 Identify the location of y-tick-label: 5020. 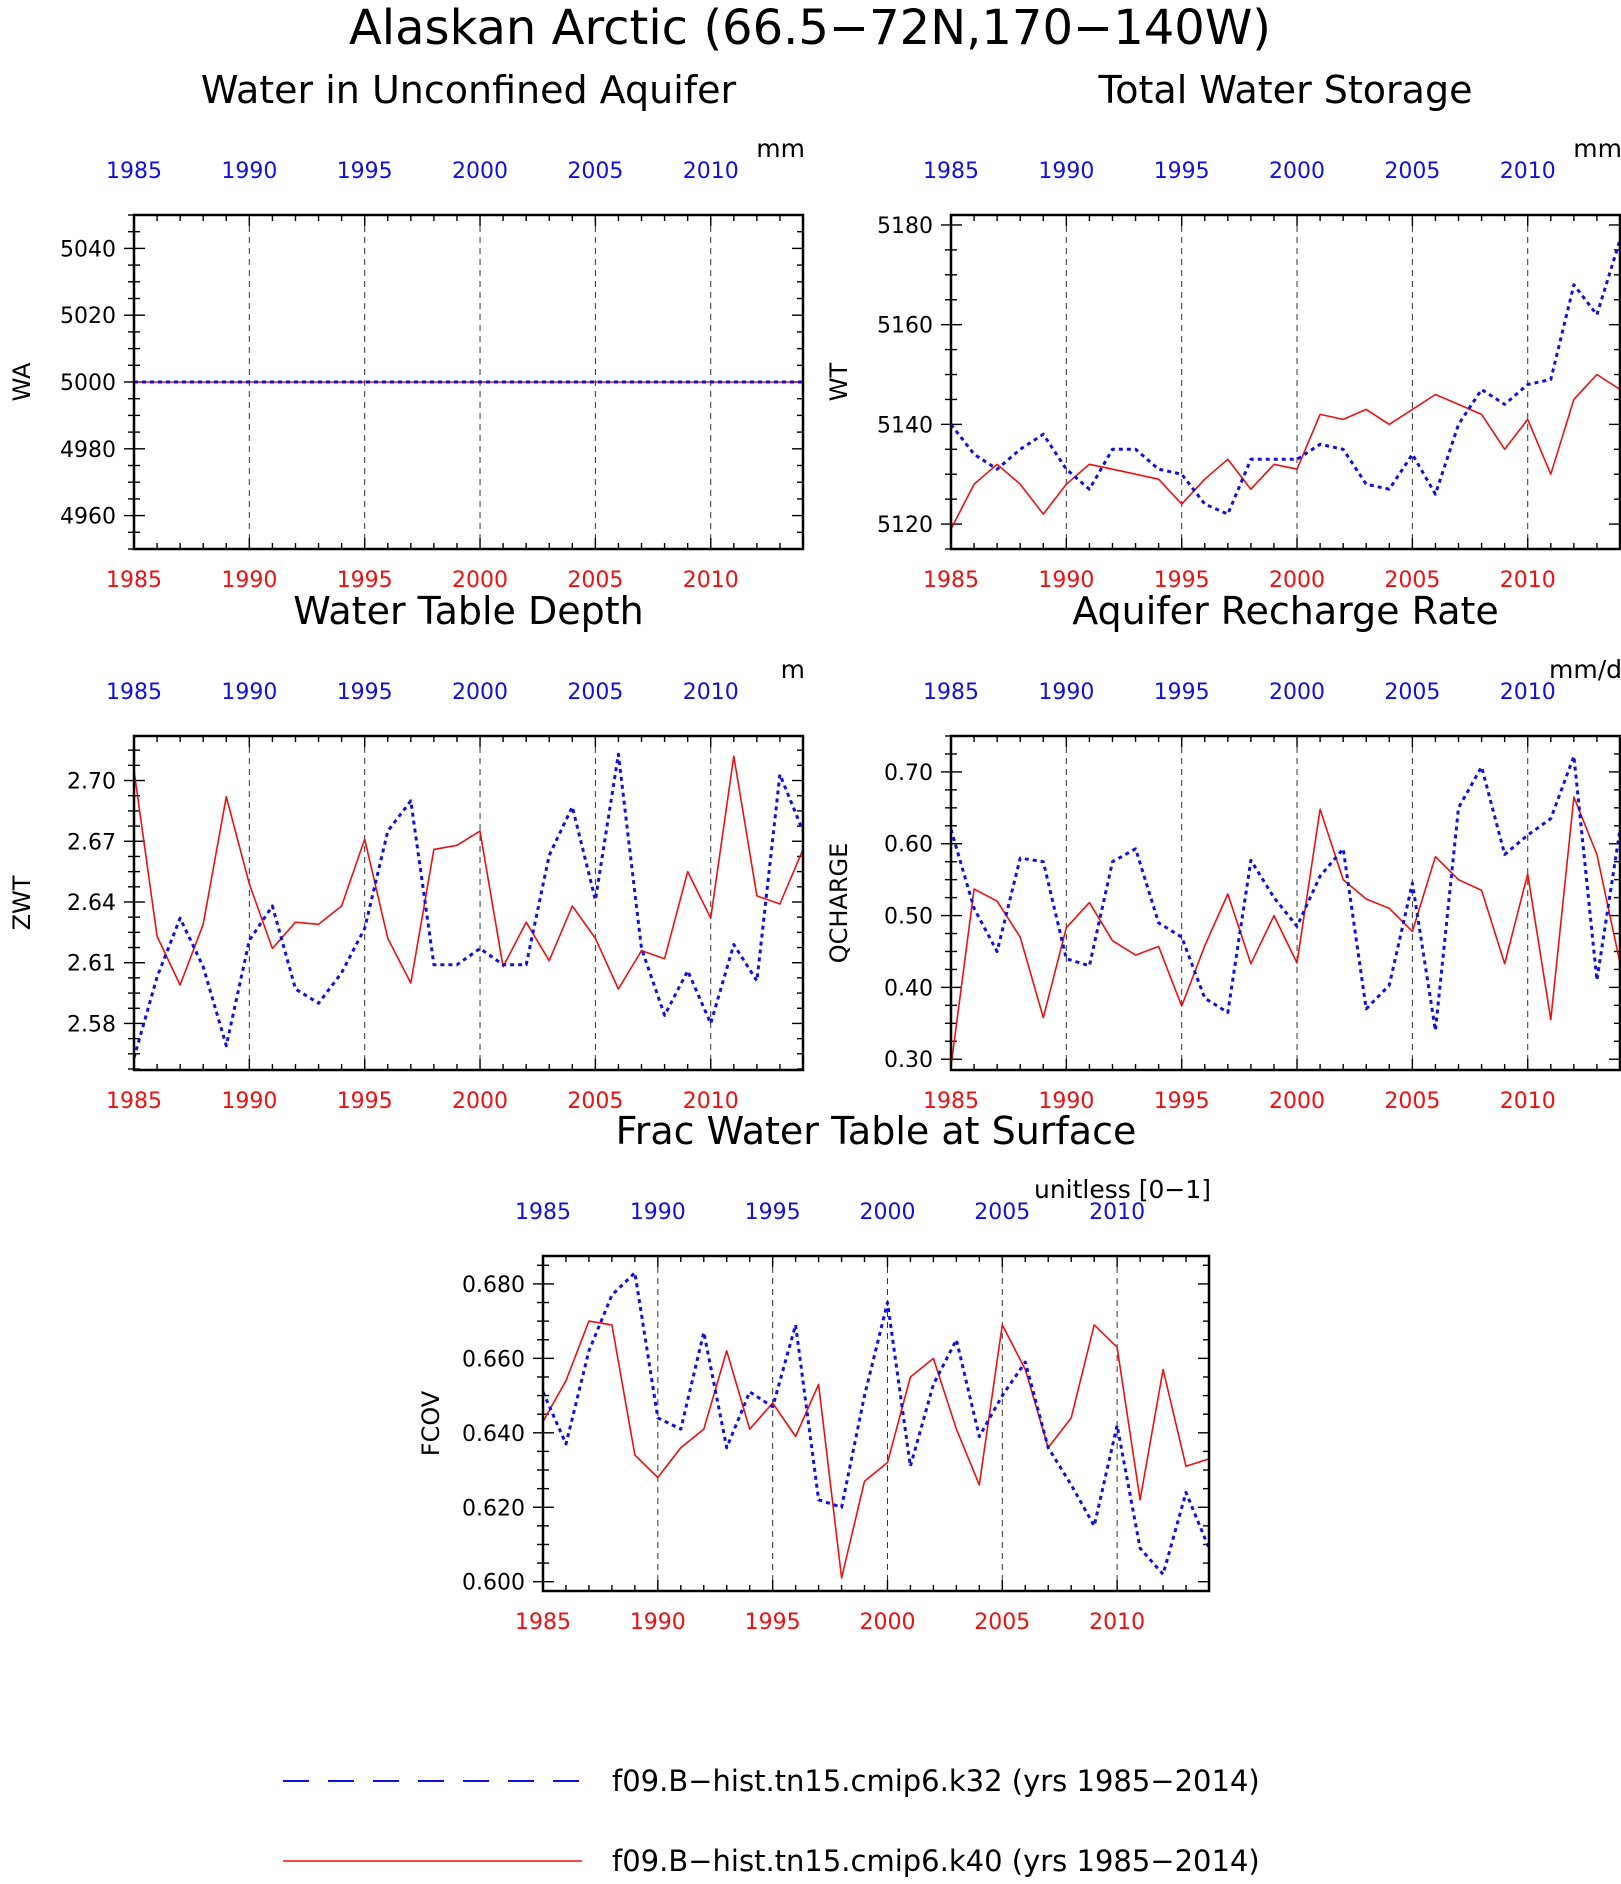
(88, 316).